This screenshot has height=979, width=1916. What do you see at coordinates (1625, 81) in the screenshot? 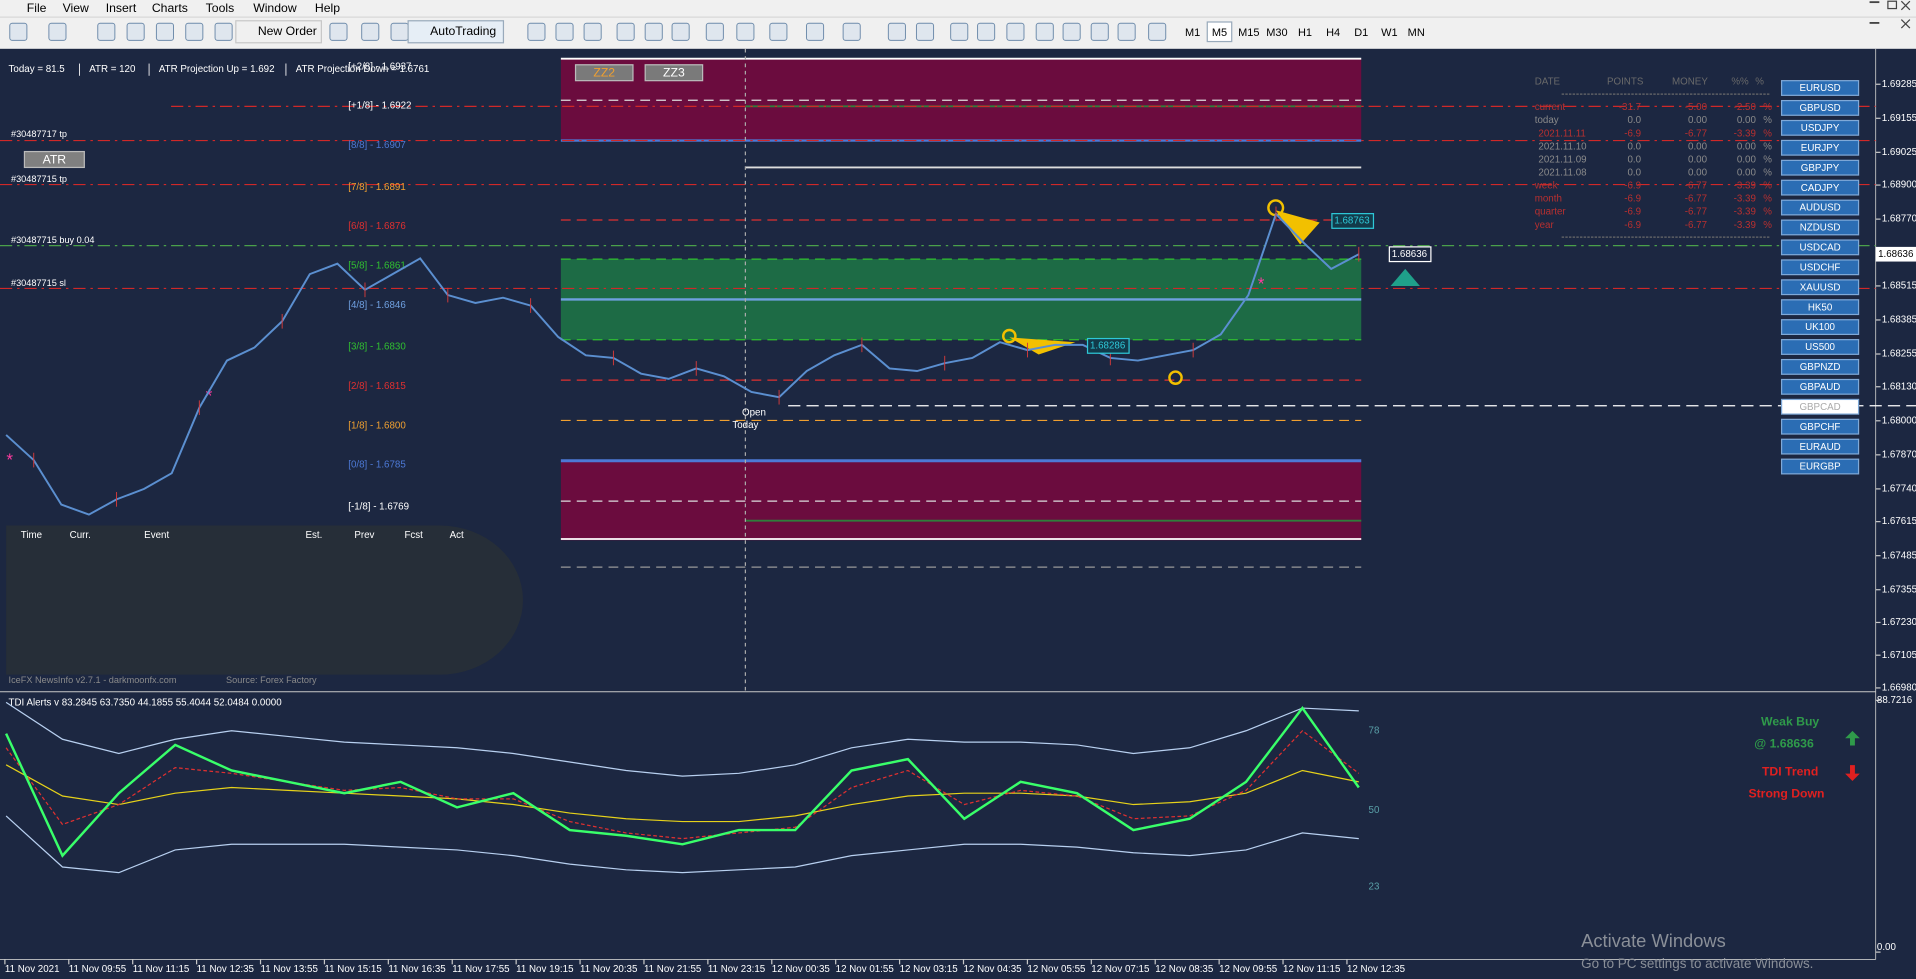
I see `stats-header: POINTS` at bounding box center [1625, 81].